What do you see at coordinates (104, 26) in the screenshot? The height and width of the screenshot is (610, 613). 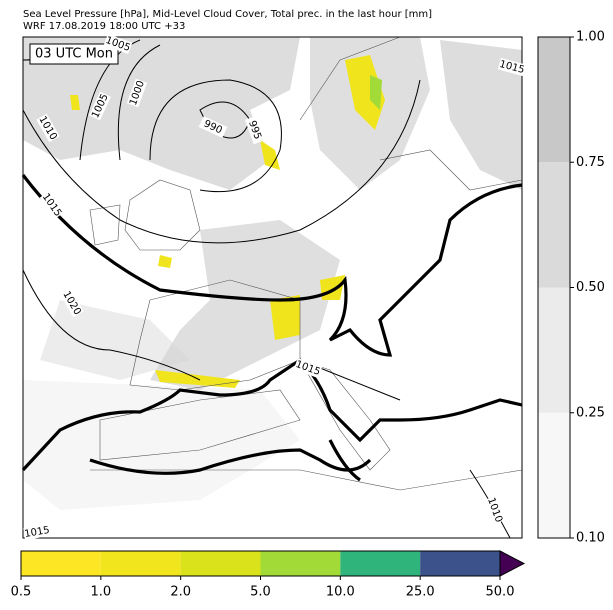 I see `subtitle: WRF 17.08.2019 18:00 UTC +33` at bounding box center [104, 26].